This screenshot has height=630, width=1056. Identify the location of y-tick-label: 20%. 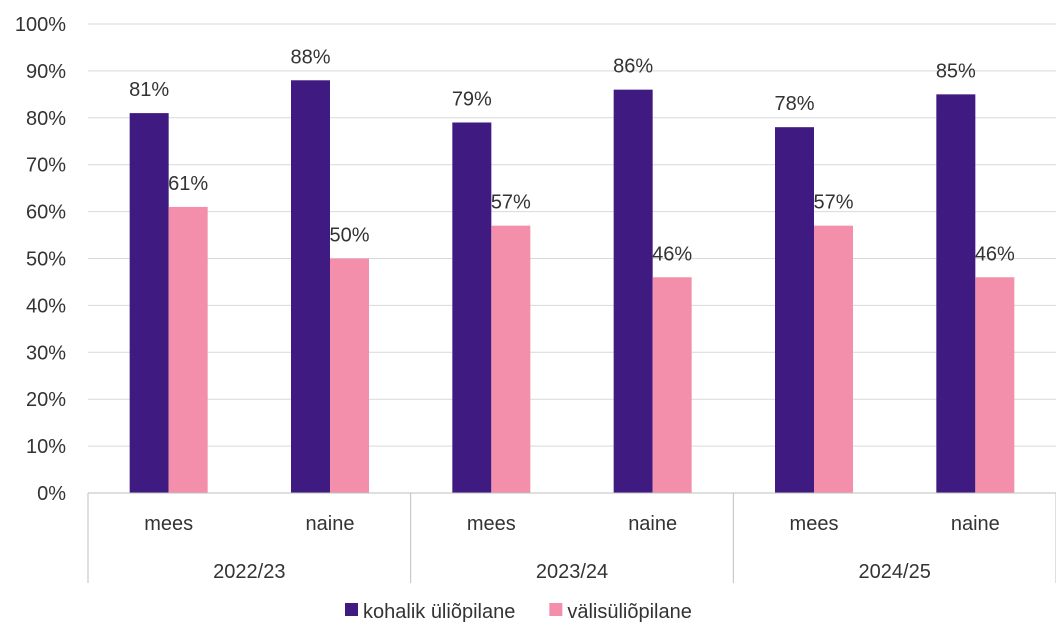
(46, 400).